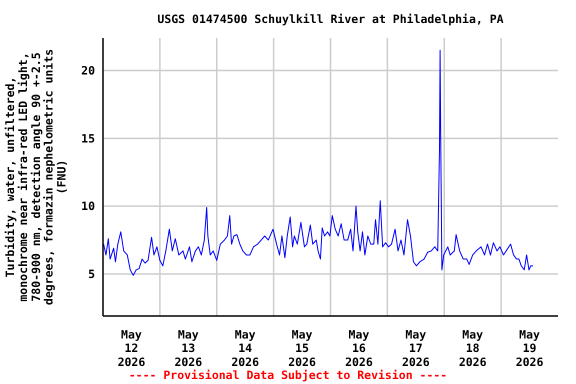 Image resolution: width=576 pixels, height=384 pixels. What do you see at coordinates (92, 274) in the screenshot?
I see `y-tick-label: 5` at bounding box center [92, 274].